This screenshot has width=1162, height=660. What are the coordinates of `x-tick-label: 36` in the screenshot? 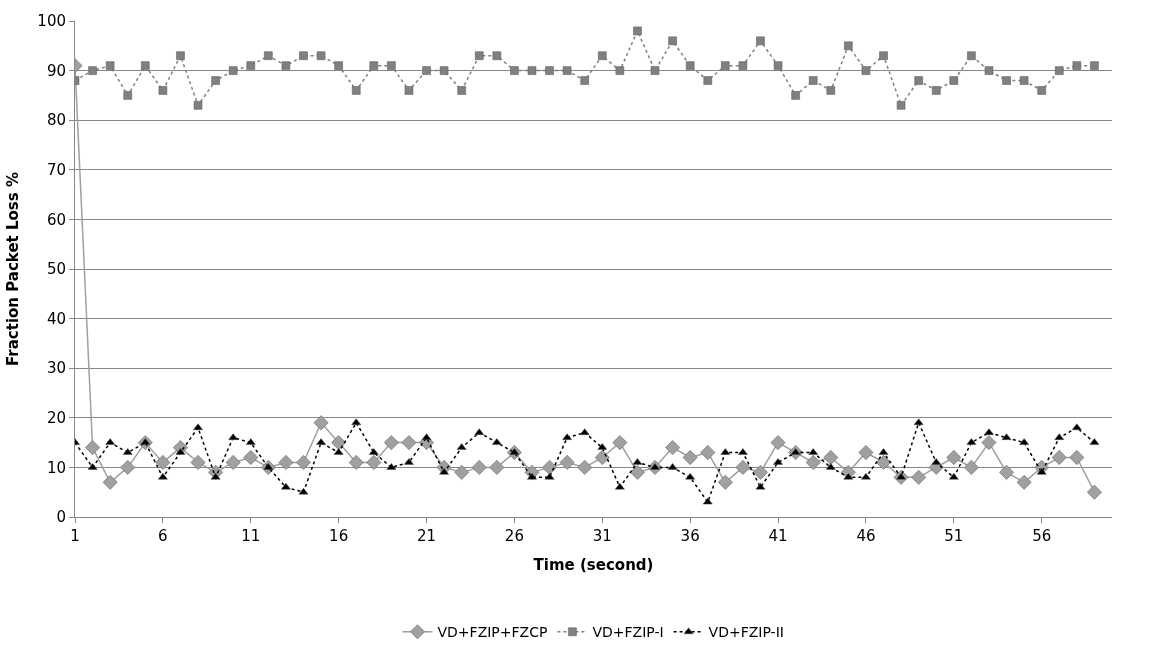 It's located at (690, 536).